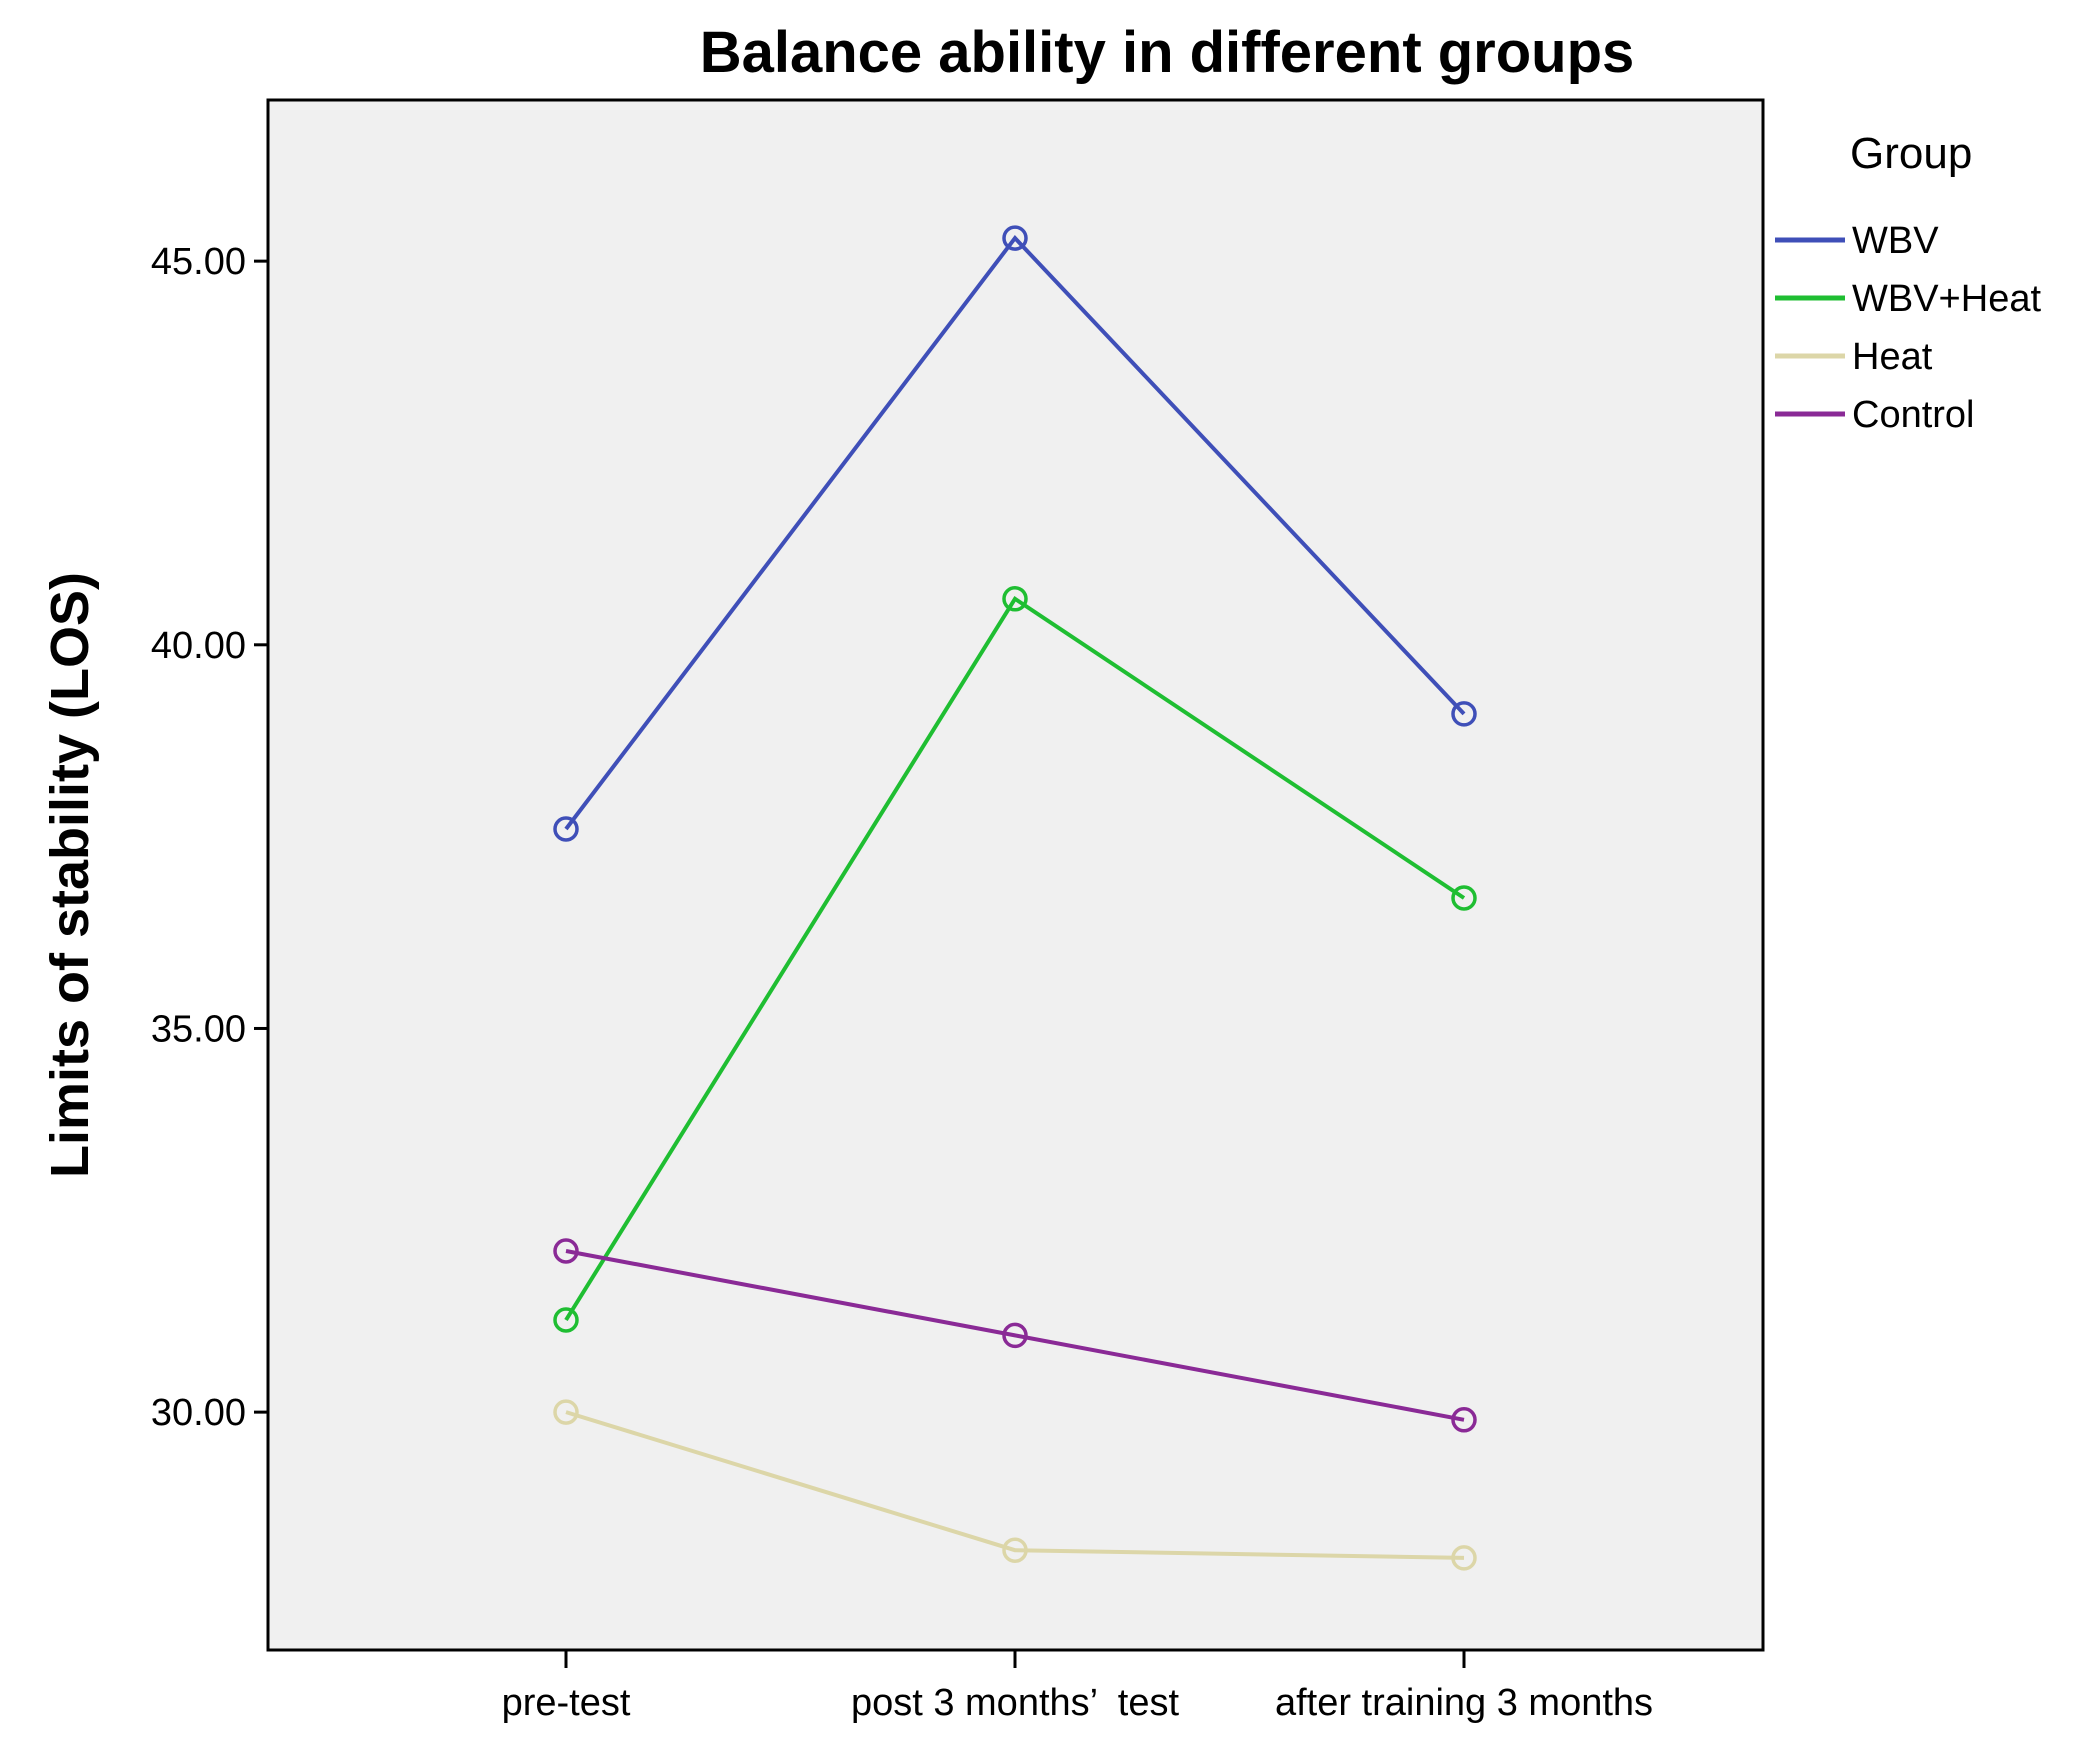 The height and width of the screenshot is (1762, 2079). I want to click on y-axis-label: Limits of stability (LOS), so click(70, 875).